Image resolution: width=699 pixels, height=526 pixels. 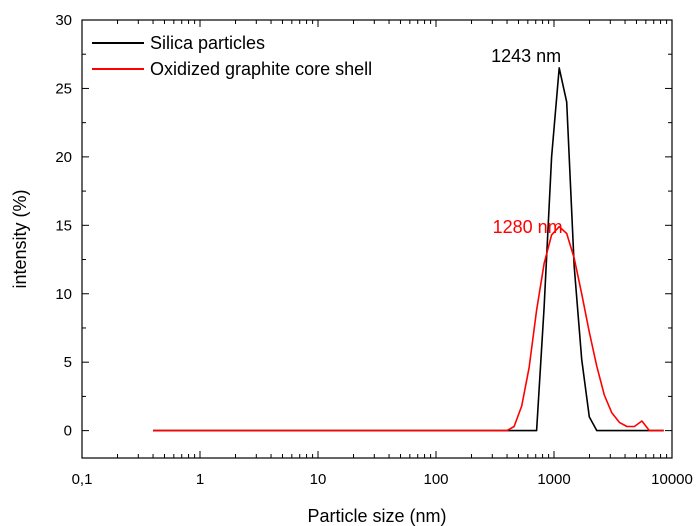 I want to click on annotation-label: 1280 nm, so click(x=528, y=227).